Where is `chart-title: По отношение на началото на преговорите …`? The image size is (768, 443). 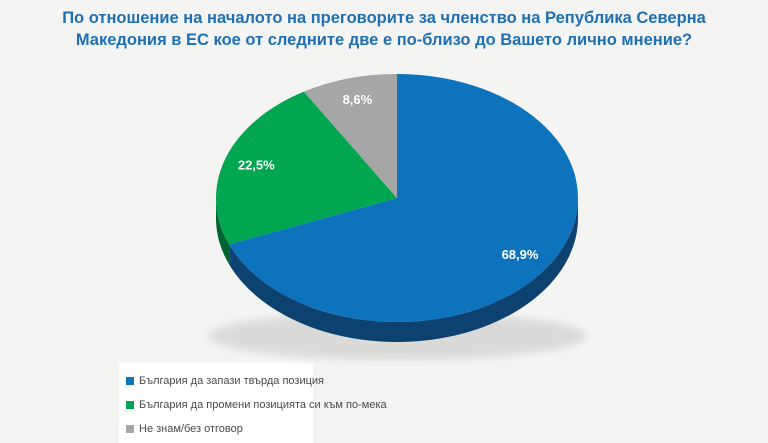 chart-title: По отношение на началото на преговорите … is located at coordinates (384, 29).